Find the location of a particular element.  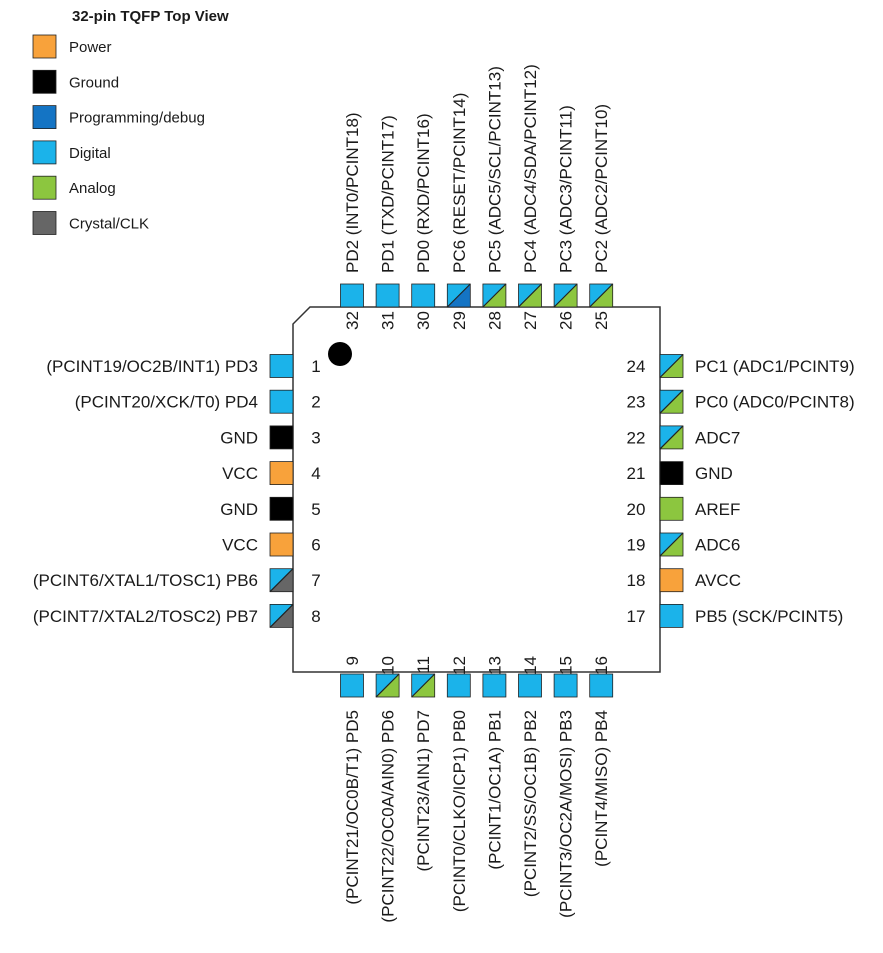

pin-32-pad is located at coordinates (352, 295).